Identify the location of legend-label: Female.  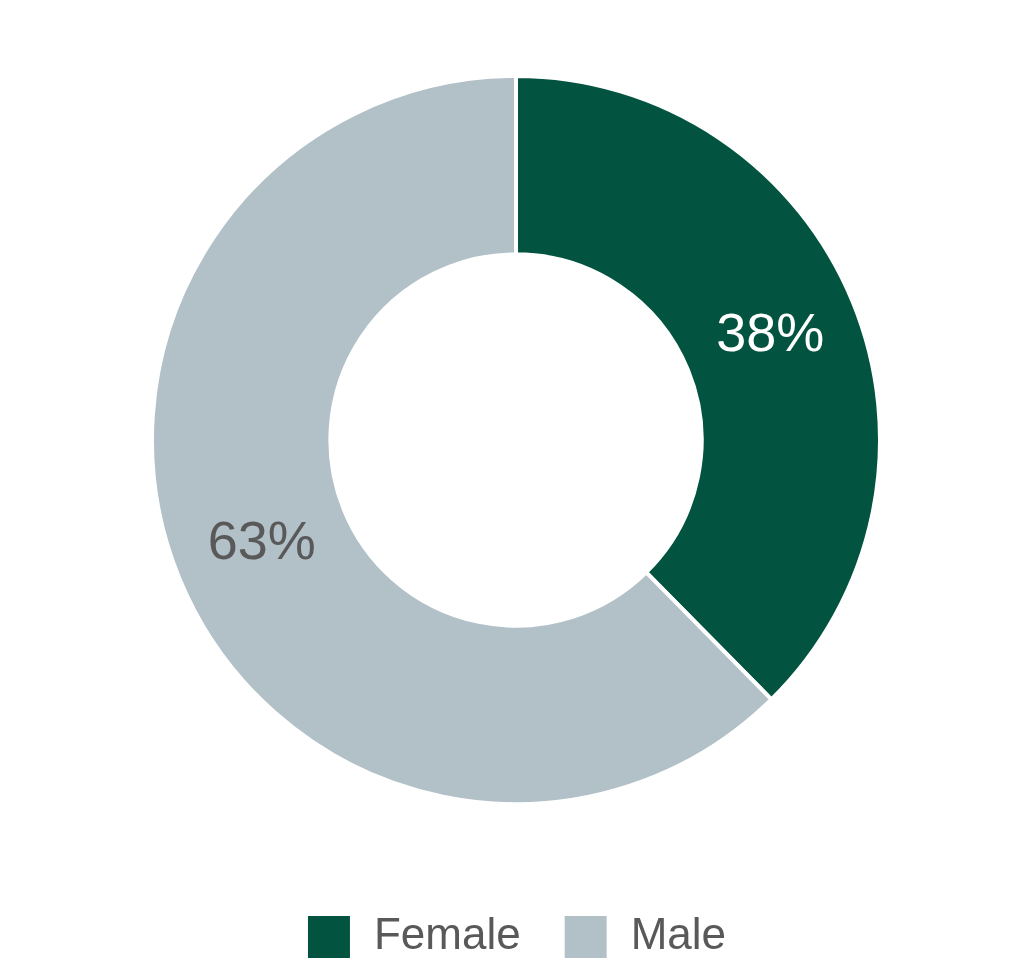
(447, 934).